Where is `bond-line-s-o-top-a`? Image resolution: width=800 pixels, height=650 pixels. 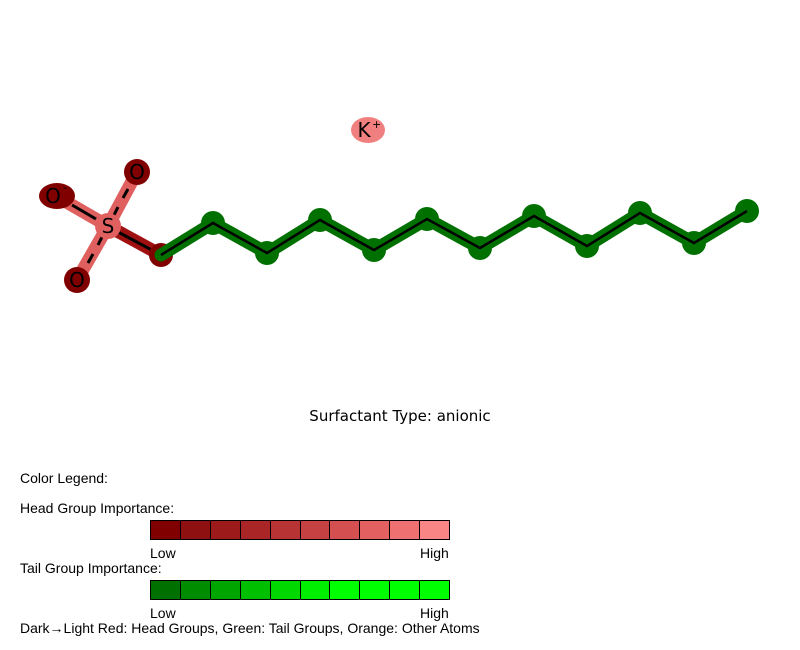
bond-line-s-o-top-a is located at coordinates (116, 211).